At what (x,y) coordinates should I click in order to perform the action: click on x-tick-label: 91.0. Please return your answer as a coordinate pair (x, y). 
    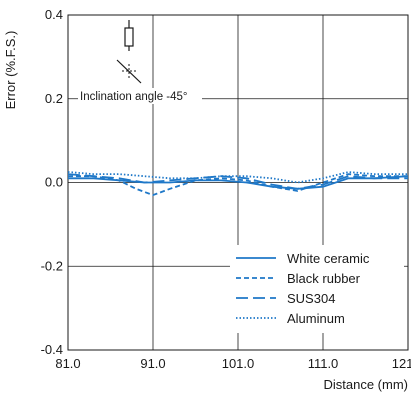
    Looking at the image, I should click on (152, 363).